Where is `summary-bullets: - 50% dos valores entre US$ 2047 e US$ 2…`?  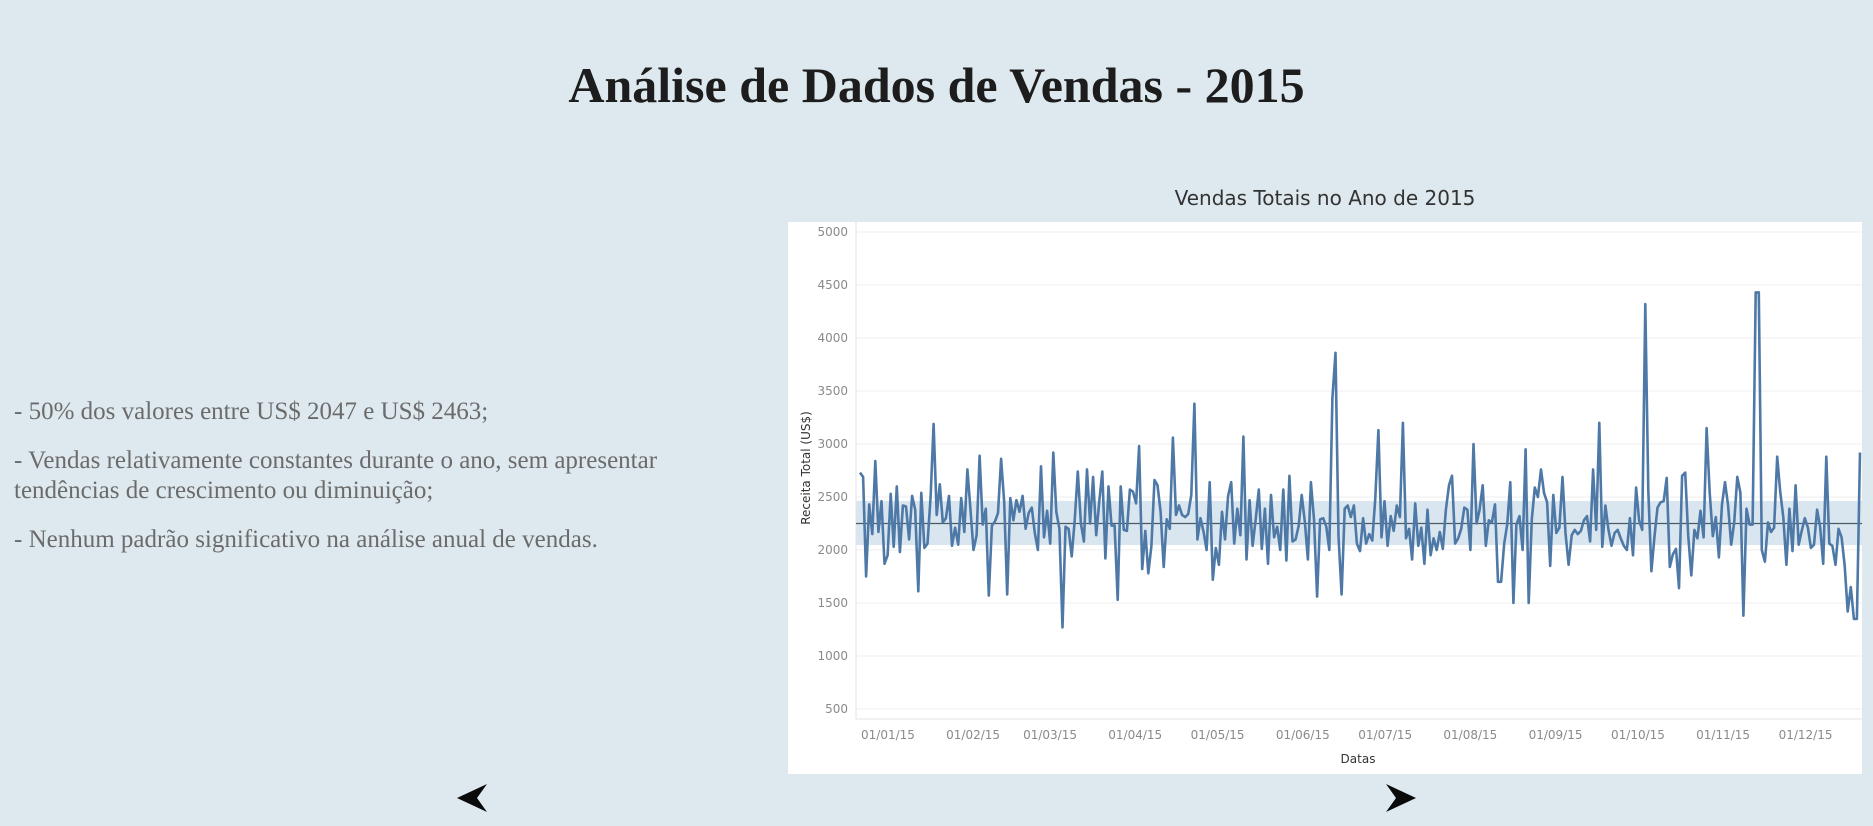
summary-bullets: - 50% dos valores entre US$ 2047 e US$ 2… is located at coordinates (374, 485).